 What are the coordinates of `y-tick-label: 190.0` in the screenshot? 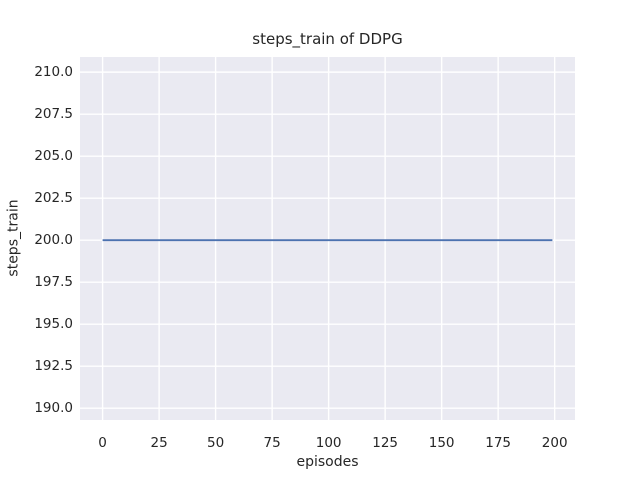 It's located at (53, 408).